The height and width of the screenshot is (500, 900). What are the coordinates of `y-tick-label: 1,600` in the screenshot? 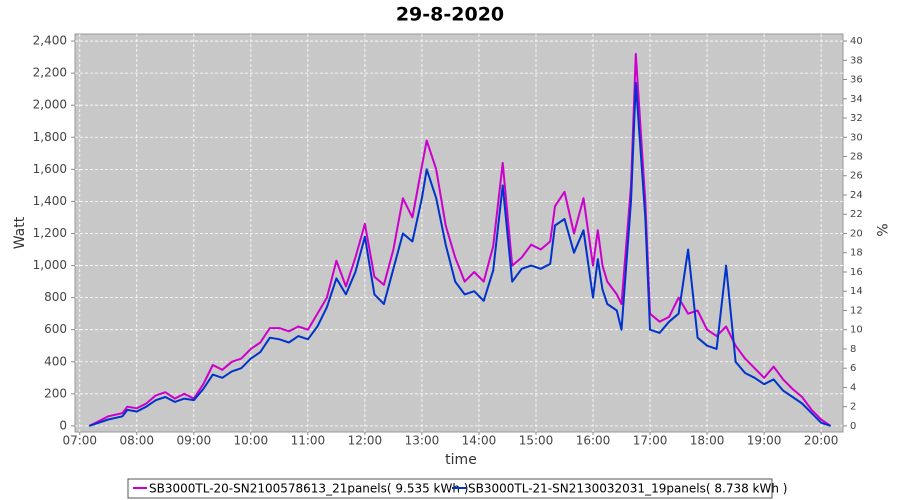 It's located at (50, 169).